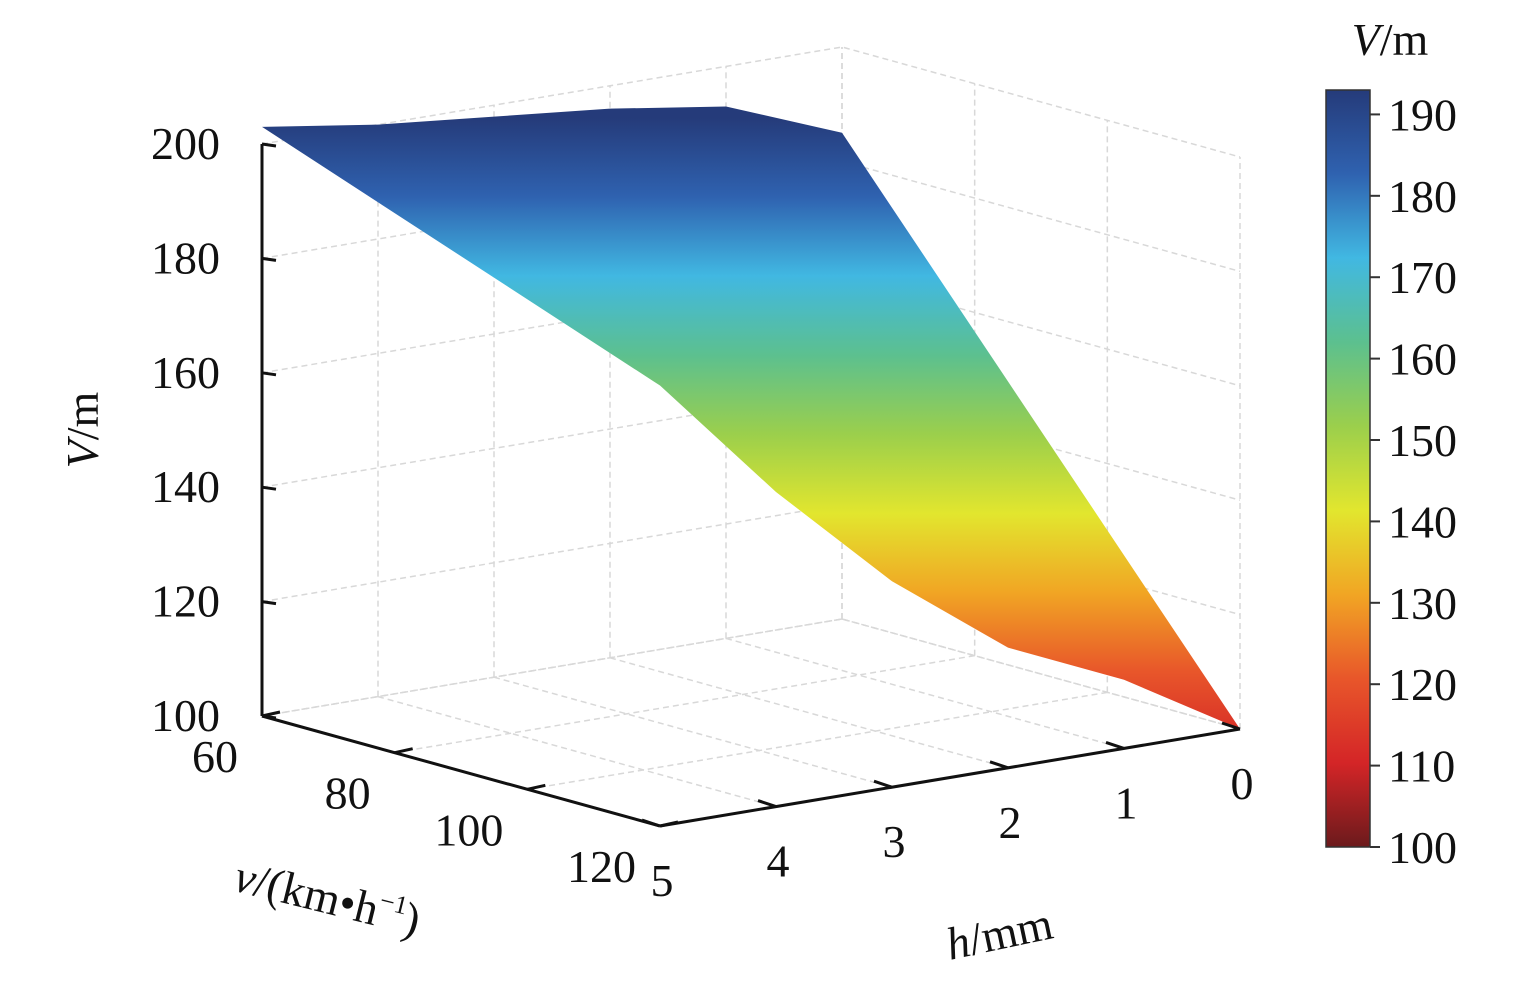 Image resolution: width=1535 pixels, height=994 pixels. Describe the element at coordinates (1404, 39) in the screenshot. I see `colorbar-title-unit: /m` at that location.